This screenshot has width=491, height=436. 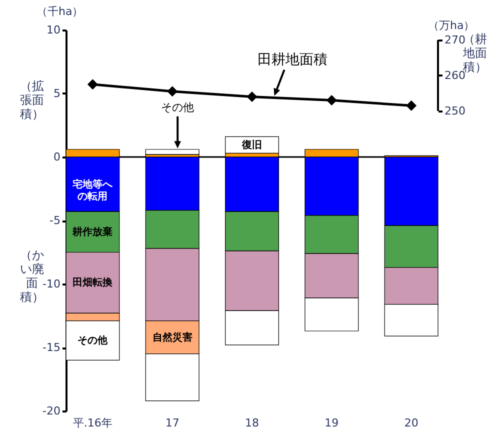 What do you see at coordinates (51, 411) in the screenshot?
I see `y-tick-label: -20` at bounding box center [51, 411].